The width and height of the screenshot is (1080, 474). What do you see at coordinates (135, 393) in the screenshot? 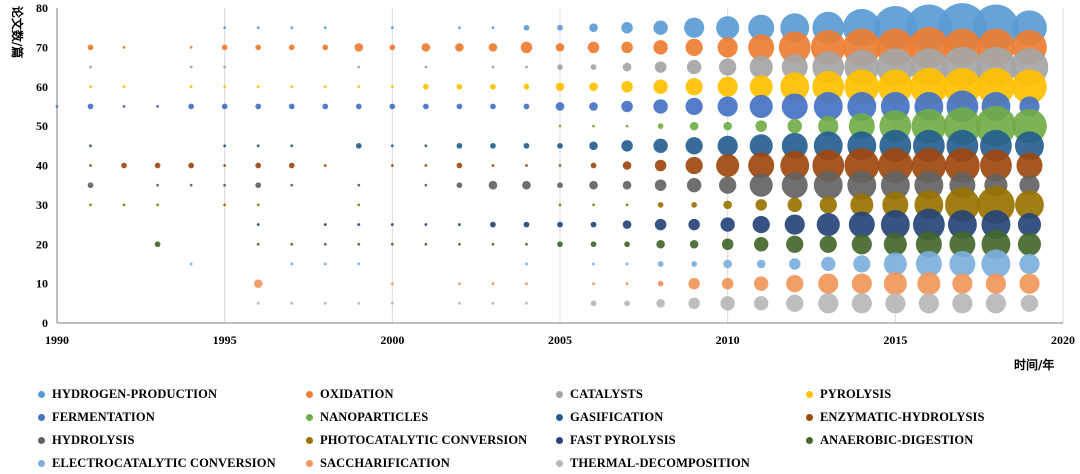
I see `legend-label: HYDROGEN-PRODUCTION` at bounding box center [135, 393].